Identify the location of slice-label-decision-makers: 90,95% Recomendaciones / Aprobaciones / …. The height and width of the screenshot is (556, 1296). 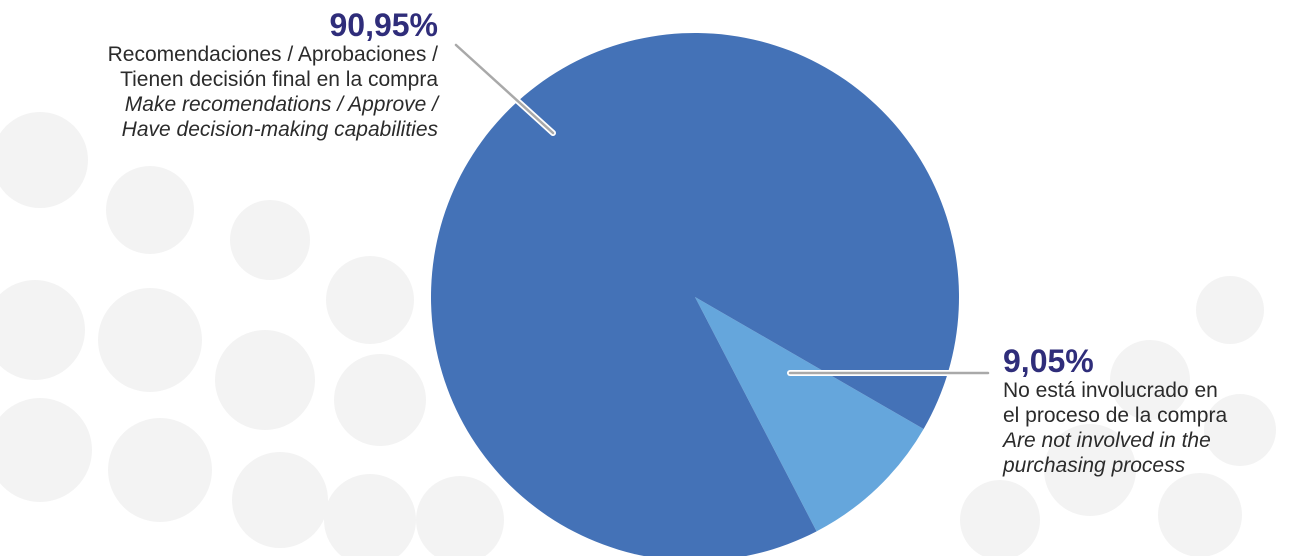
(273, 75).